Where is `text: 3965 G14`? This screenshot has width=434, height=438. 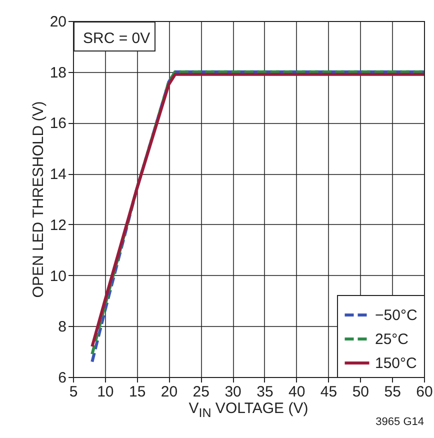
text: 3965 G14 is located at coordinates (400, 422).